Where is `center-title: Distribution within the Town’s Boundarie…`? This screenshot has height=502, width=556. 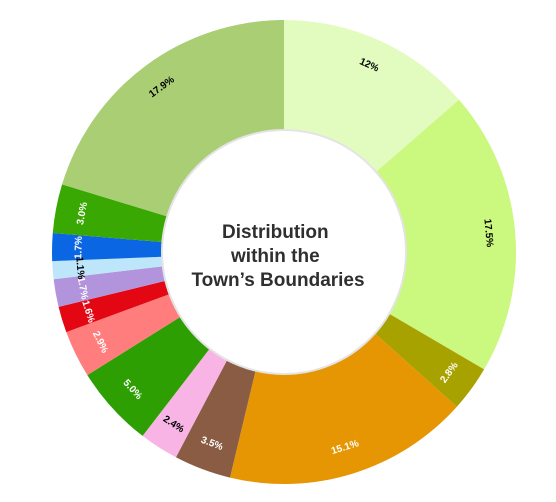 center-title: Distribution within the Town’s Boundarie… is located at coordinates (277, 256).